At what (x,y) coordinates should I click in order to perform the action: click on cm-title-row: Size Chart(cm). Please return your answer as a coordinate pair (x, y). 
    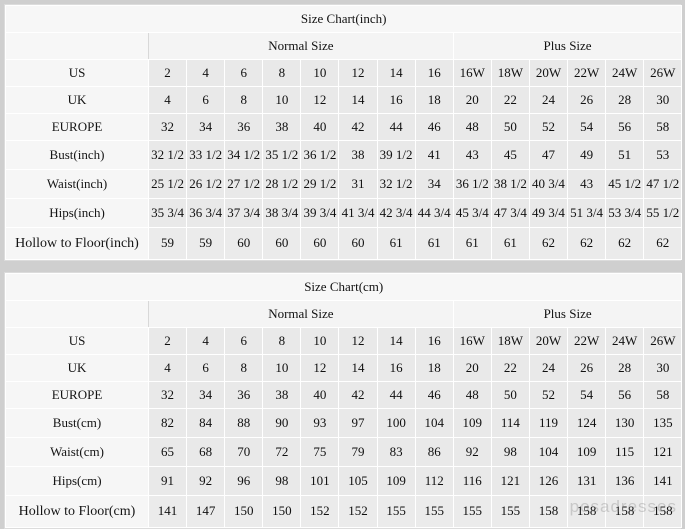
    Looking at the image, I should click on (343, 287).